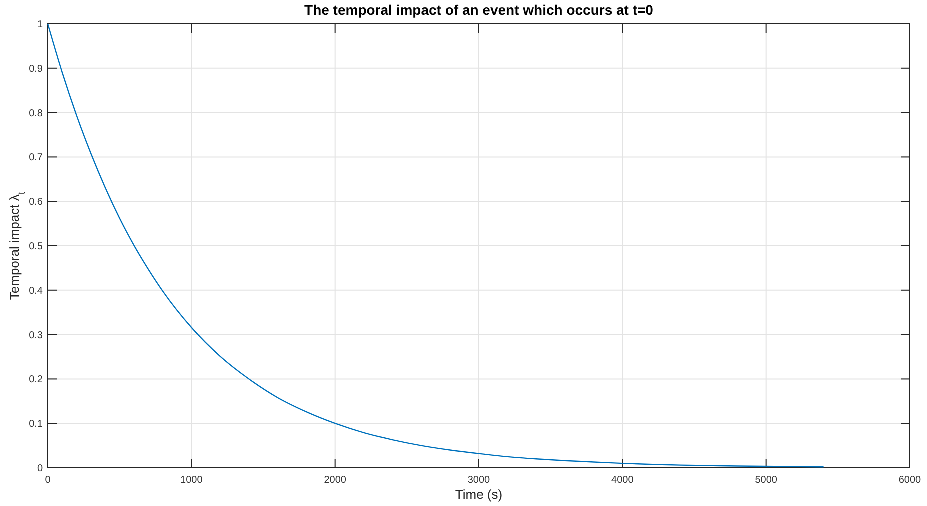 This screenshot has height=506, width=927. I want to click on y-tick-label: 0.5, so click(36, 247).